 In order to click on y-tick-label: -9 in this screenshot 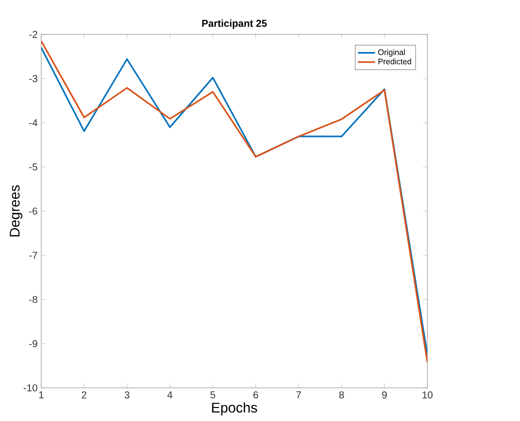, I will do `click(33, 344)`.